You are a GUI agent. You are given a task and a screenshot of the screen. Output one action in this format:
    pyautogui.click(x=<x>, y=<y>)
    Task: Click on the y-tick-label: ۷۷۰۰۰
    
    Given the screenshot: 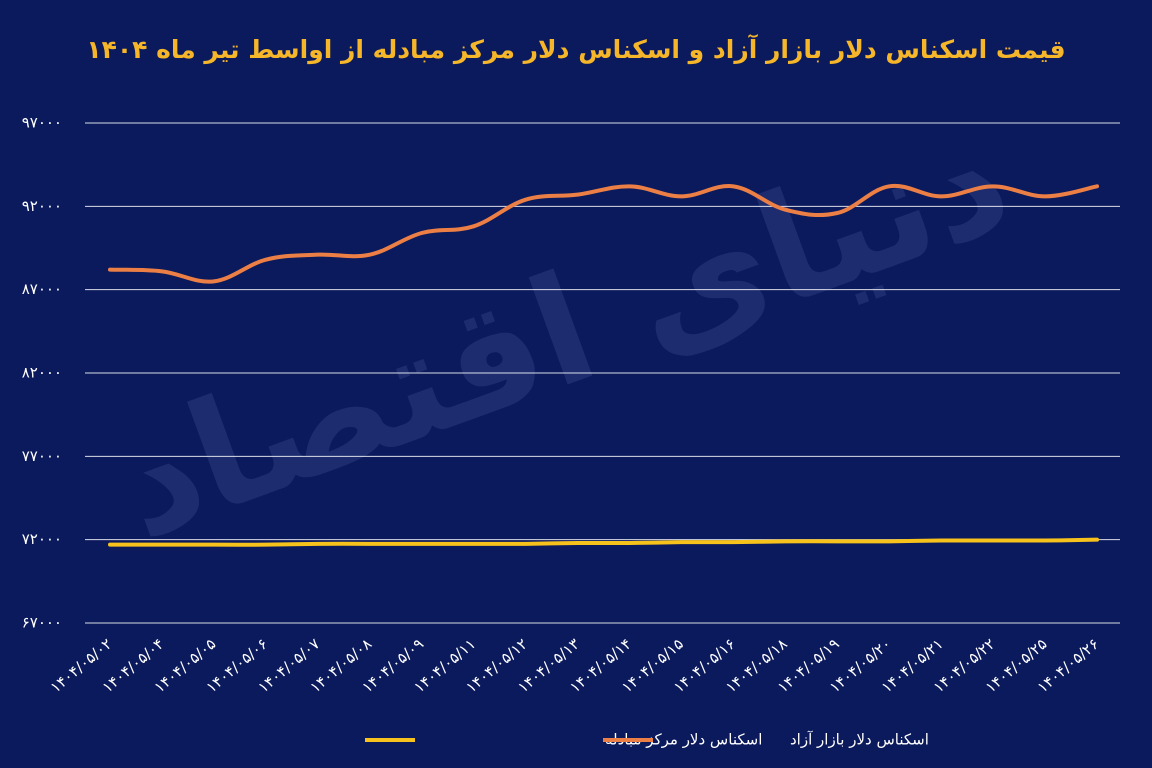 What is the action you would take?
    pyautogui.click(x=42, y=456)
    